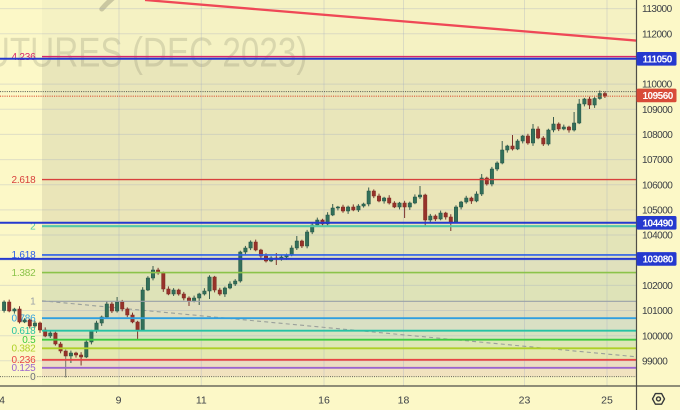 The width and height of the screenshot is (680, 410). I want to click on svg-text: 105000, so click(657, 211).